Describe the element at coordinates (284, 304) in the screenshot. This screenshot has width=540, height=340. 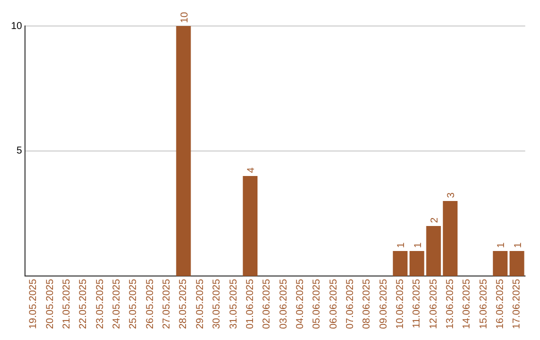
I see `x-tick-label: 03.06.2025` at that location.